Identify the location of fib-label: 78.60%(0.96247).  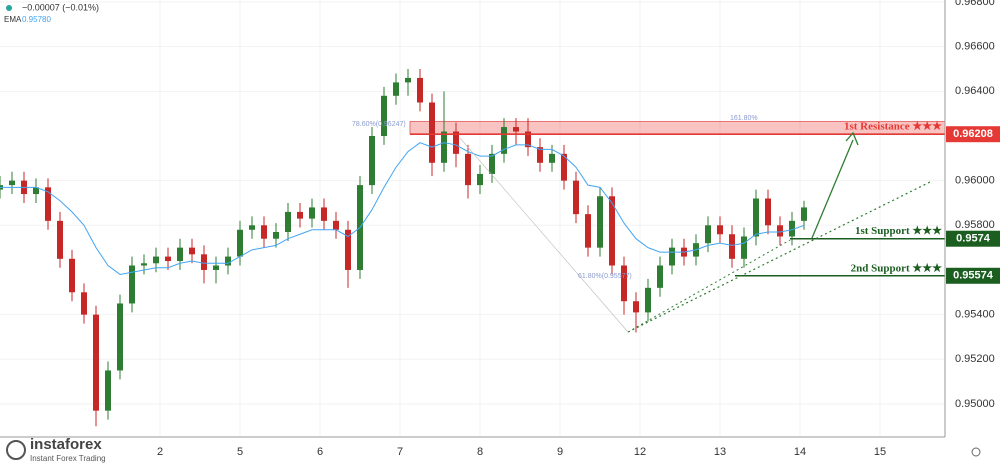
(379, 124).